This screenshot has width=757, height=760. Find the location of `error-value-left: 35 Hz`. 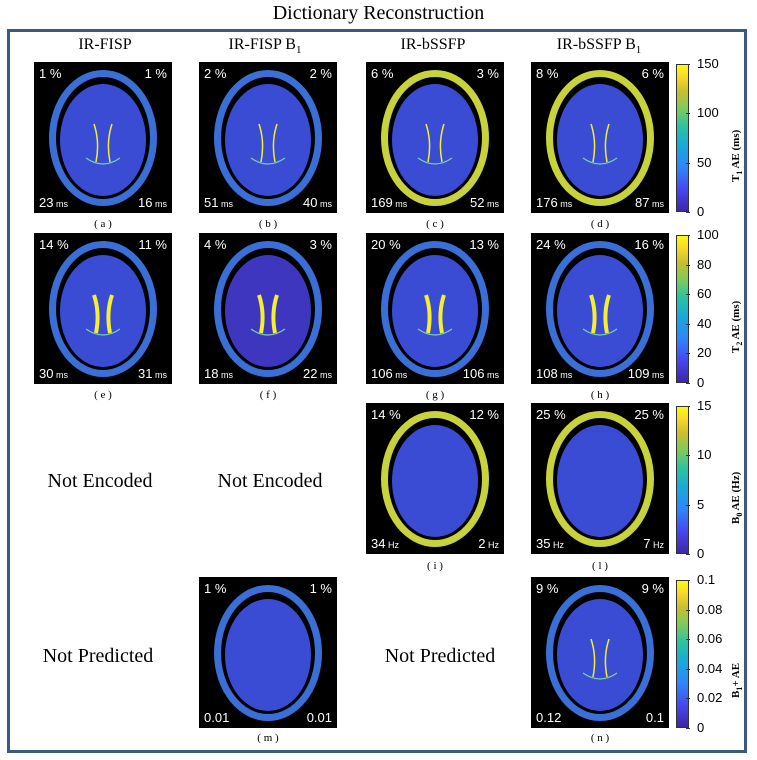

error-value-left: 35 Hz is located at coordinates (550, 543).